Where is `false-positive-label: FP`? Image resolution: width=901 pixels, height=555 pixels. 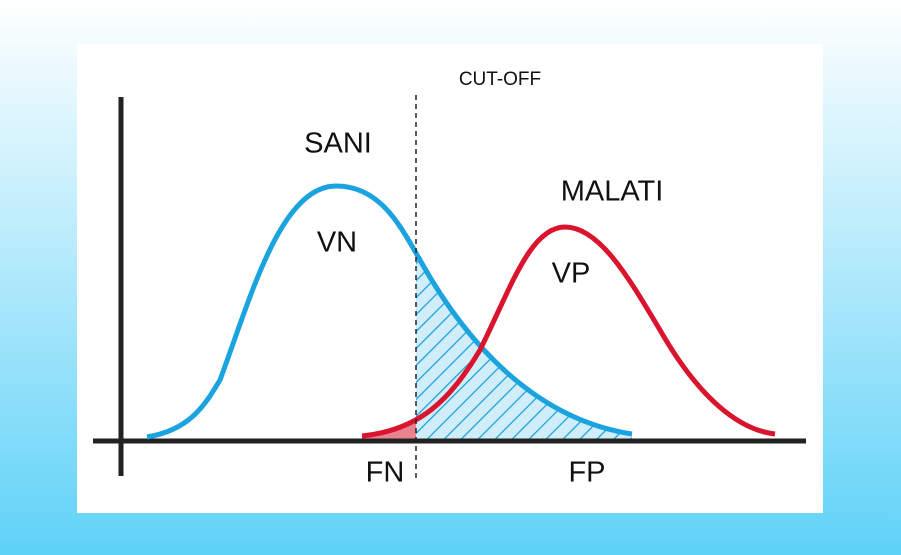
false-positive-label: FP is located at coordinates (586, 473).